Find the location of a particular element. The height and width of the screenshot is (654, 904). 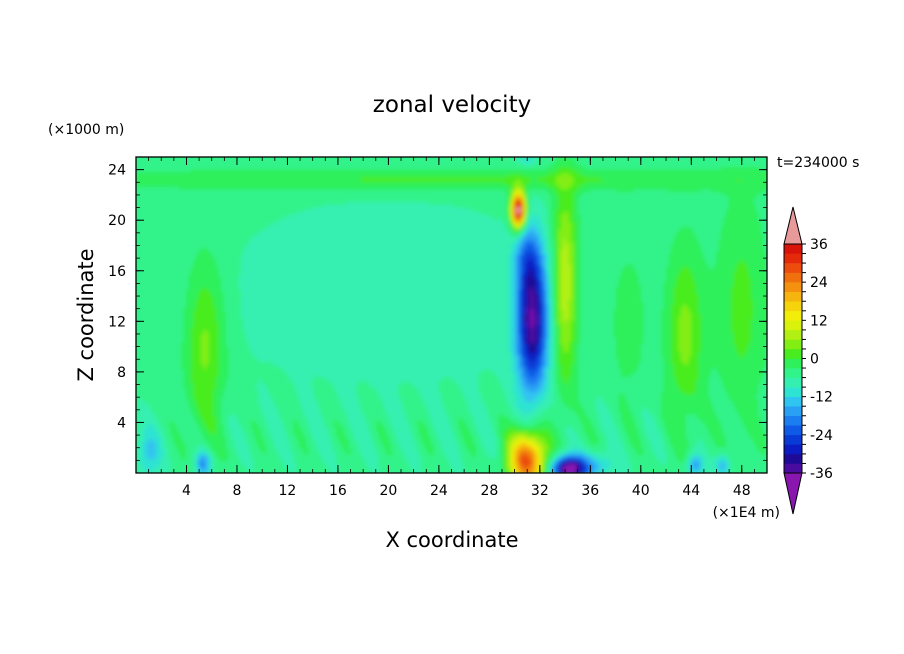

y-unit-label: (×1000 m) is located at coordinates (86, 130).